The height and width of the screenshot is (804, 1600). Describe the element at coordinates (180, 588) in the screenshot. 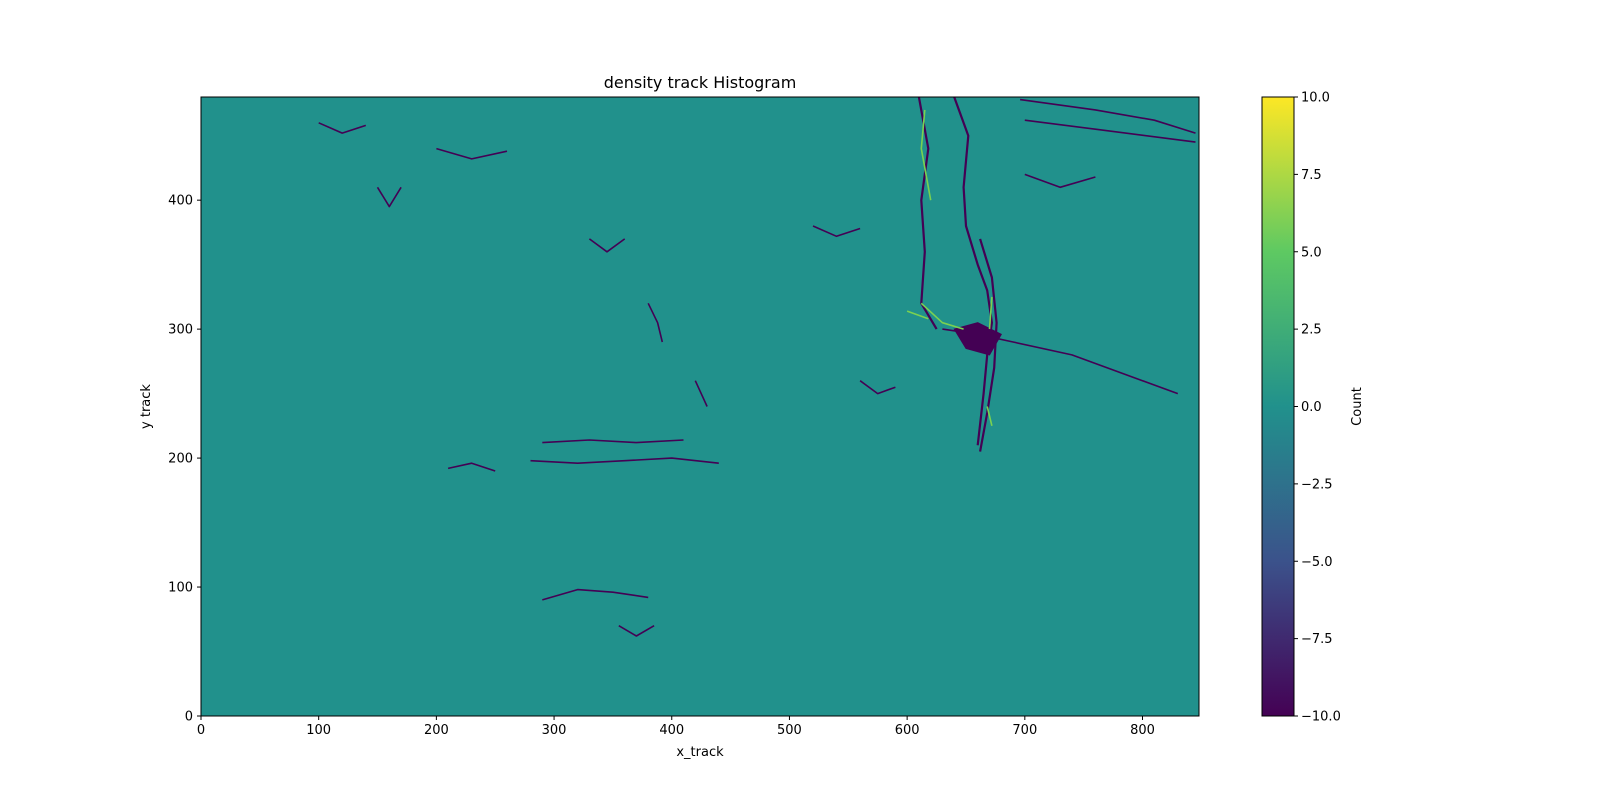

I see `y-tick-label: 100` at that location.